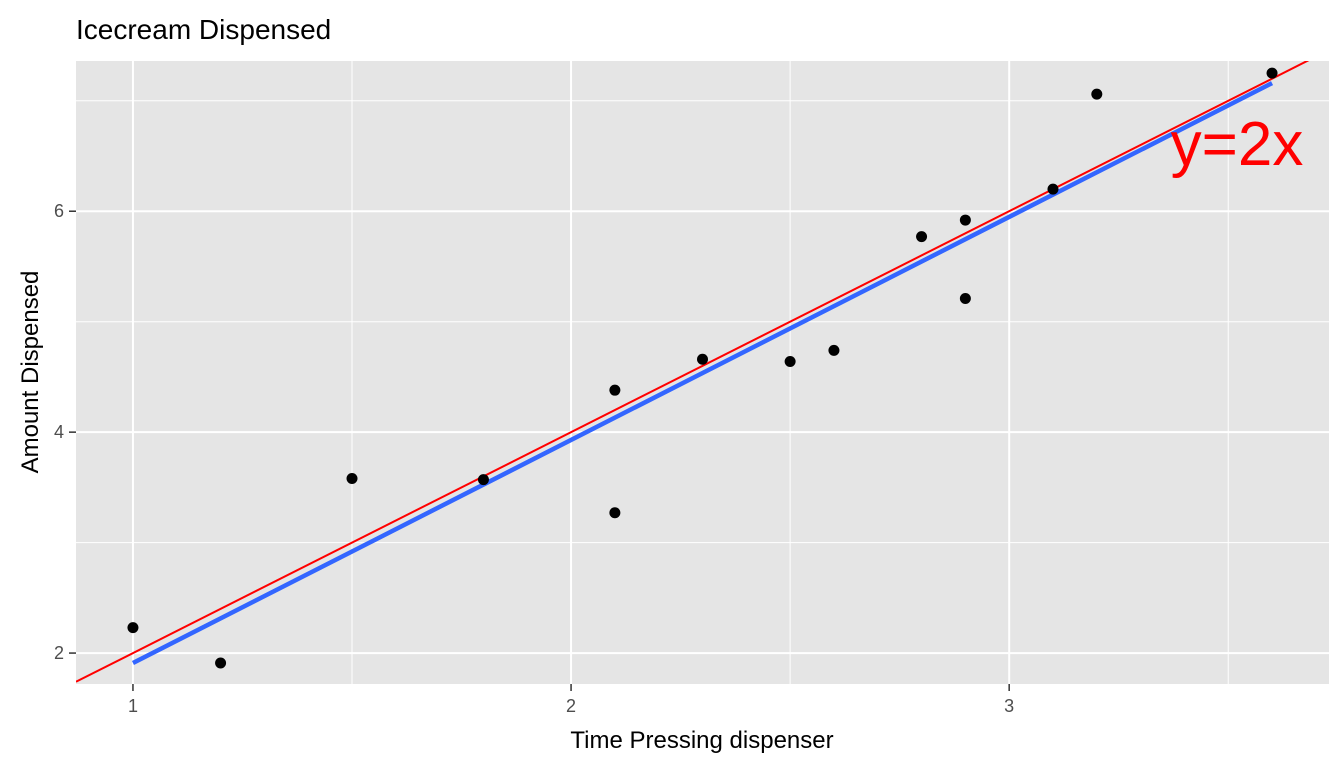 This screenshot has height=768, width=1344. Describe the element at coordinates (1009, 706) in the screenshot. I see `x-tick-label: 3` at that location.